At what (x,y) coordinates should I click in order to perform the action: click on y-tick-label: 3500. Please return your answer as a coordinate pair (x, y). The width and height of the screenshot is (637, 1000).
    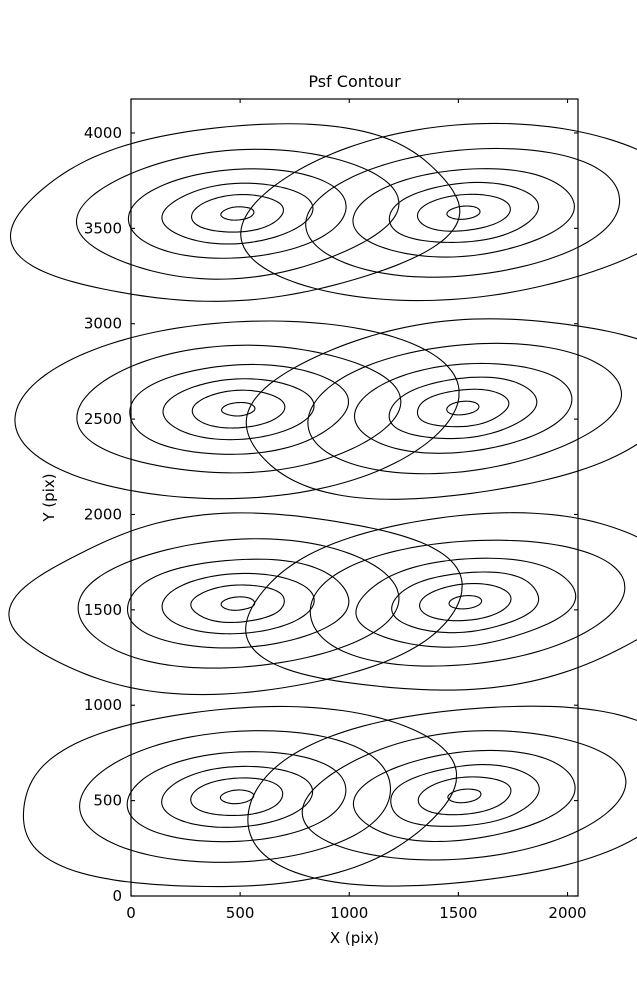
    Looking at the image, I should click on (103, 228).